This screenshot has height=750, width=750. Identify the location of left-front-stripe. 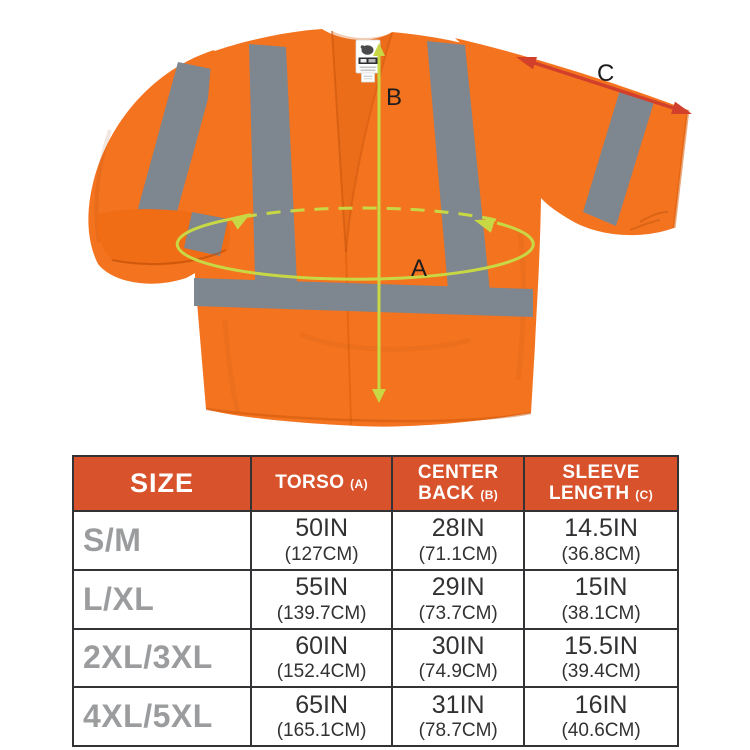
(273, 164).